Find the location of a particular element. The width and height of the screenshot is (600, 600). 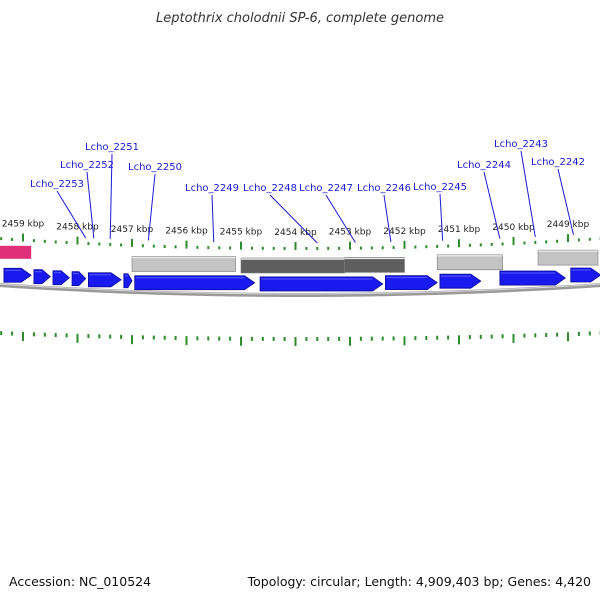

genome-backbone is located at coordinates (300, 290).